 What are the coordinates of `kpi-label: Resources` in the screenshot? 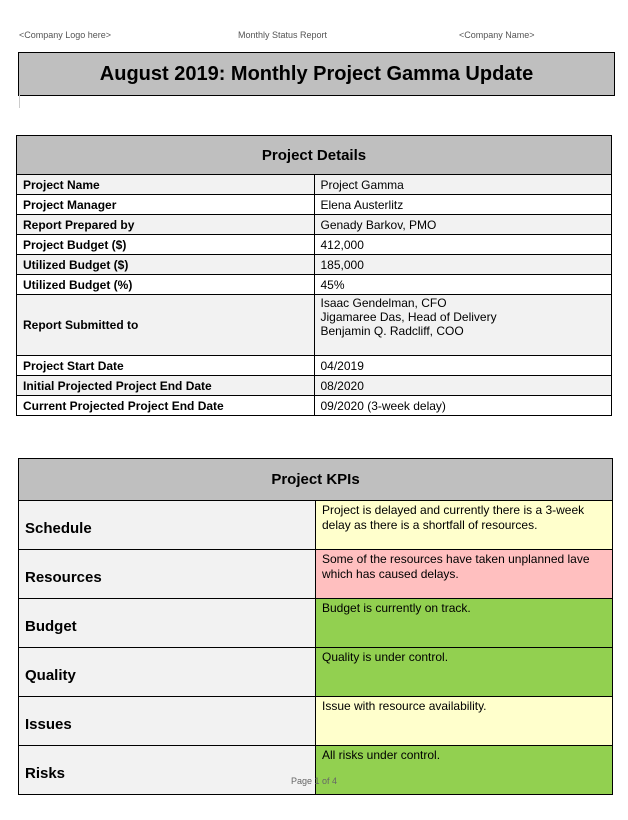 It's located at (167, 574).